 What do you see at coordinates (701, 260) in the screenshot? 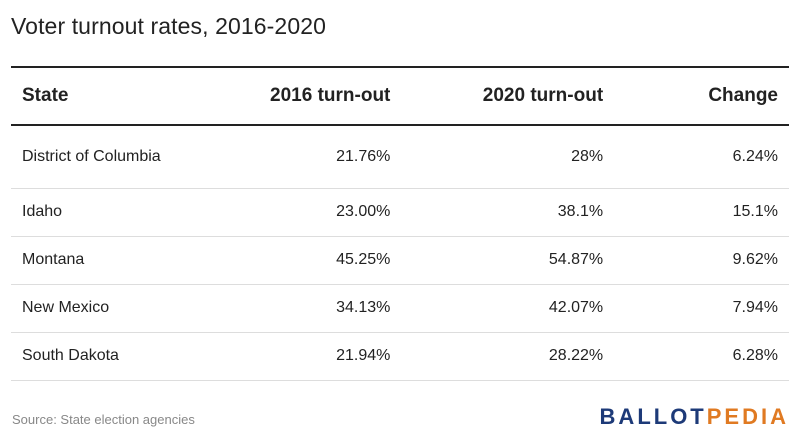
I see `change-cell: 9.62%` at bounding box center [701, 260].